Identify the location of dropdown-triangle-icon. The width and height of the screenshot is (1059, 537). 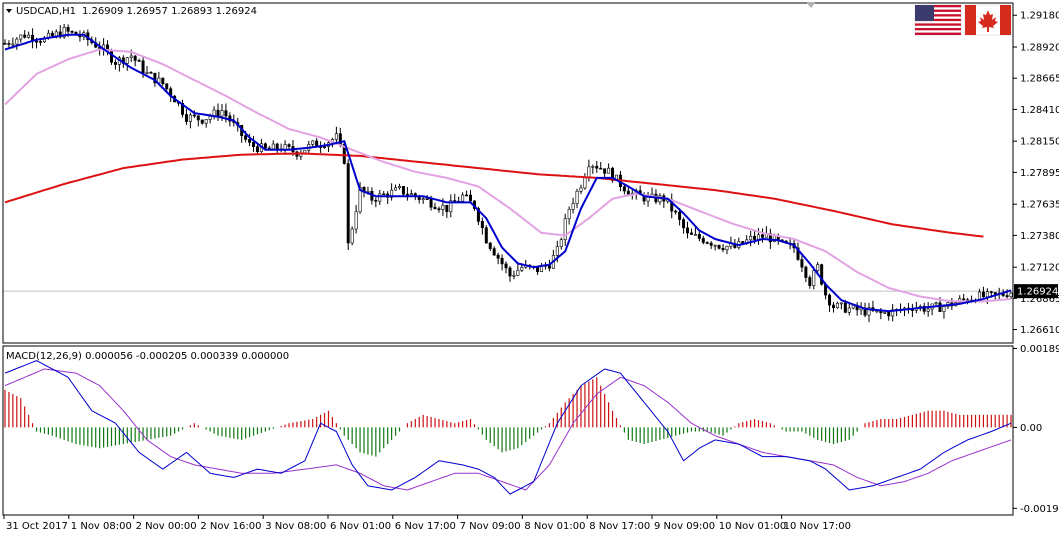
(9, 11).